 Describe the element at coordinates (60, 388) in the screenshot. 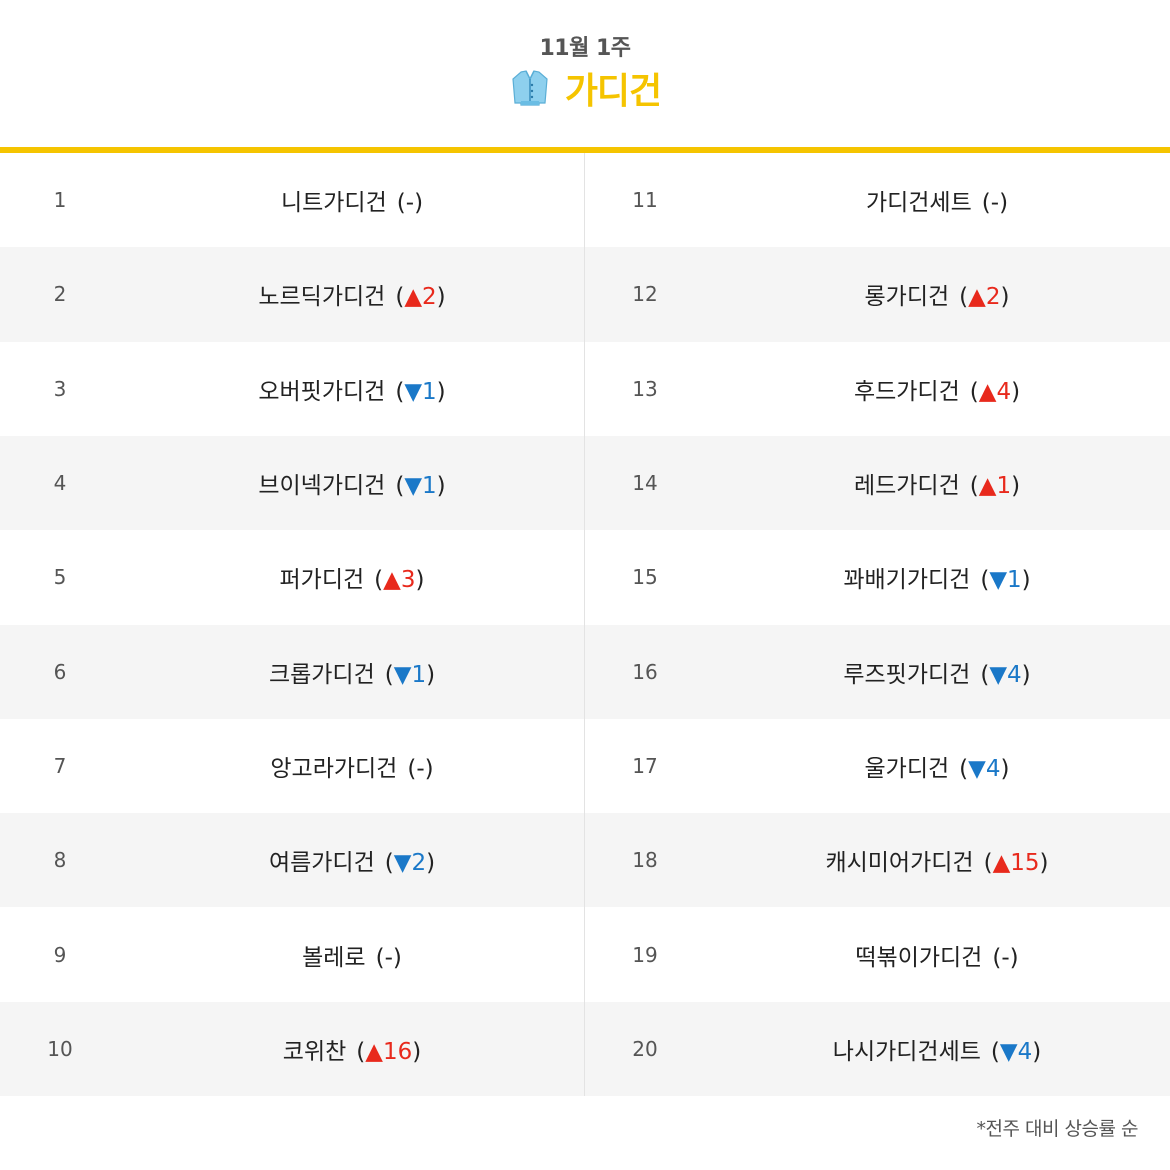

I see `rank-number: 3` at that location.